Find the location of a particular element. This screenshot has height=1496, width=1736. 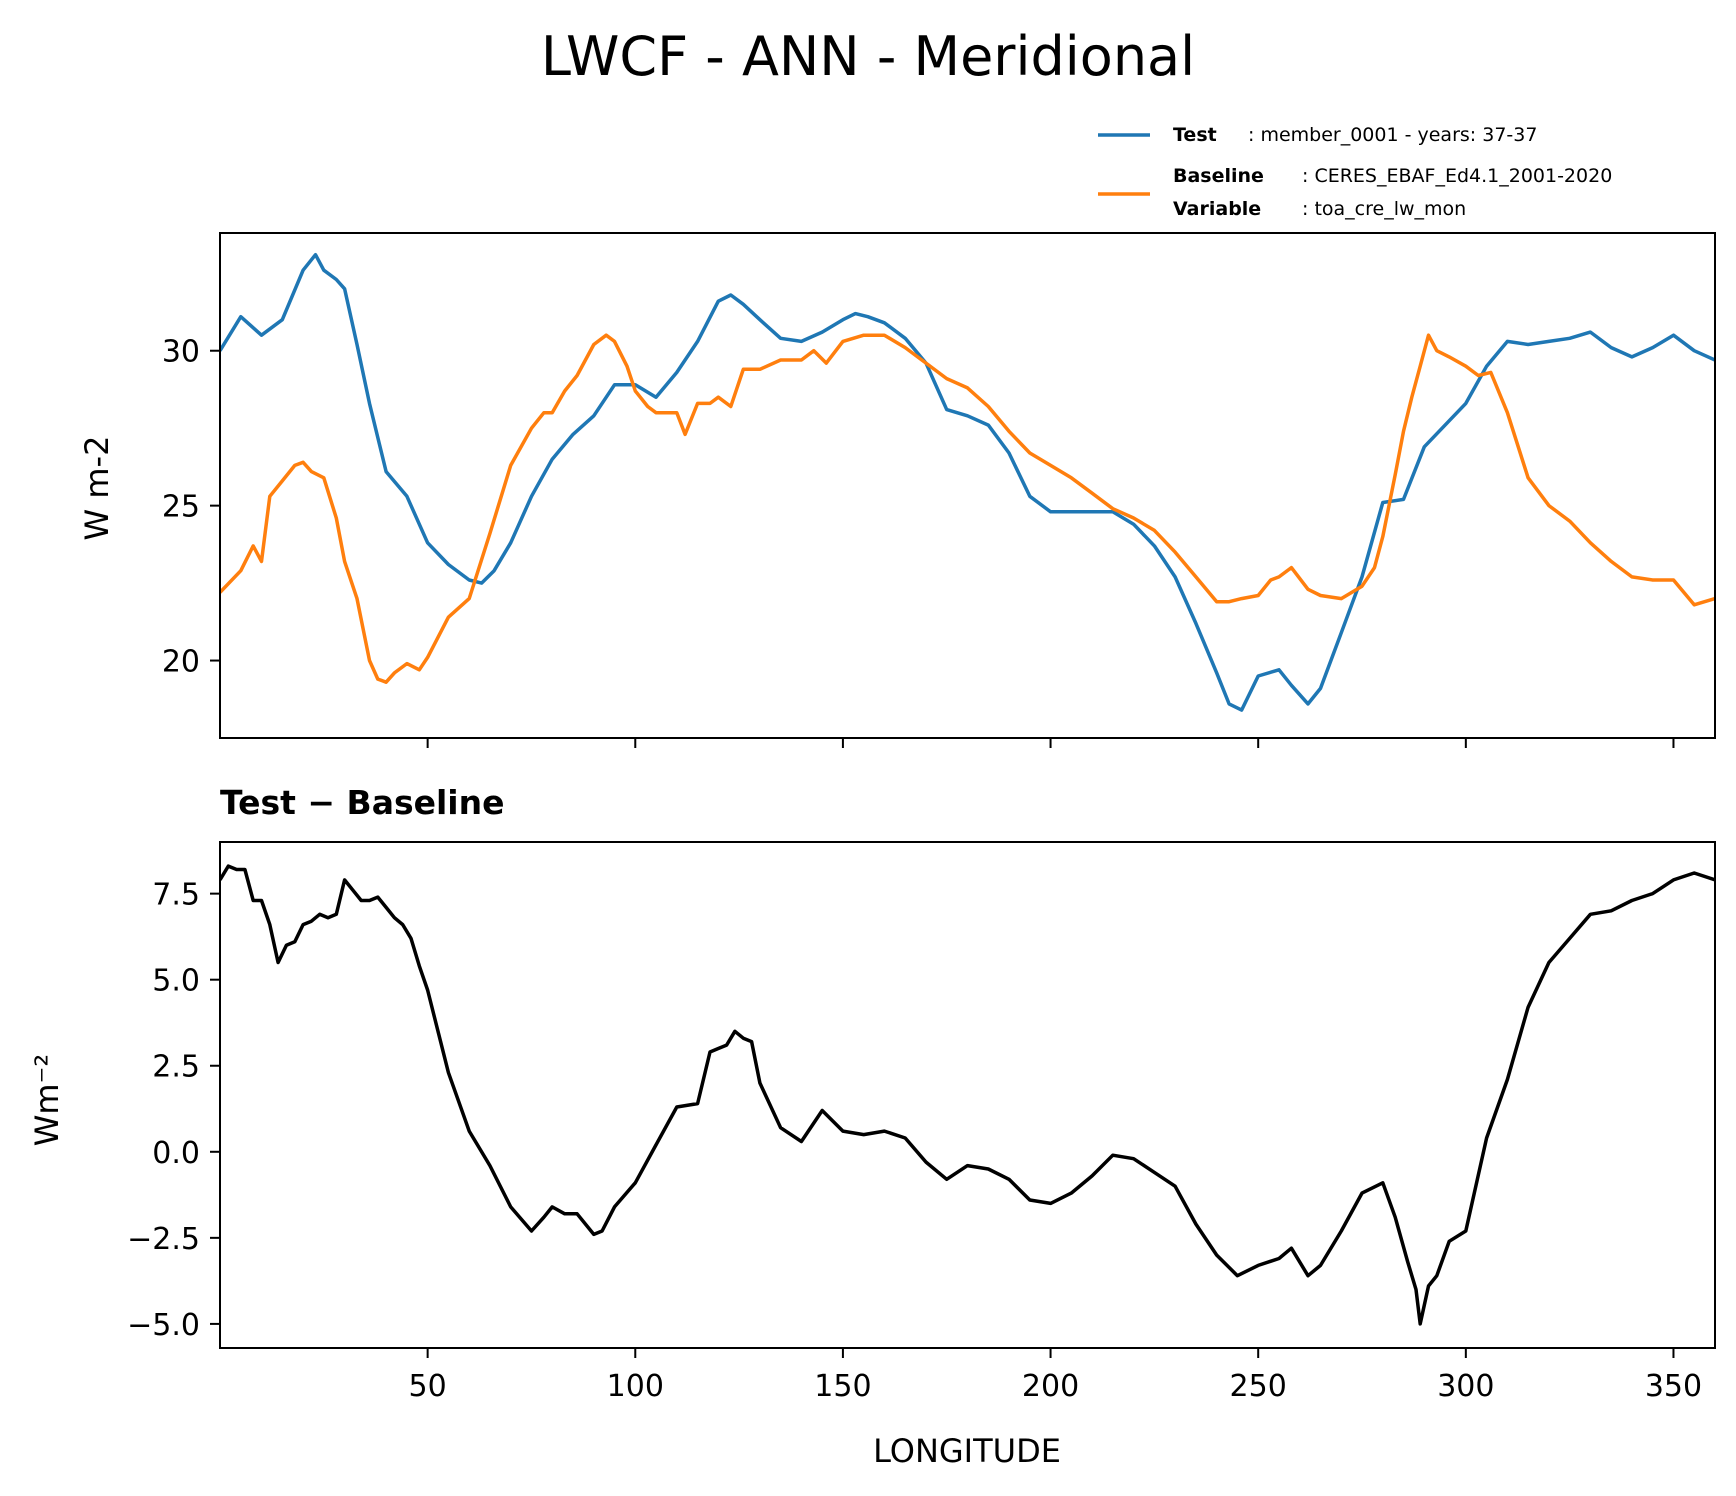

top-ytick-label: 20 is located at coordinates (181, 662).